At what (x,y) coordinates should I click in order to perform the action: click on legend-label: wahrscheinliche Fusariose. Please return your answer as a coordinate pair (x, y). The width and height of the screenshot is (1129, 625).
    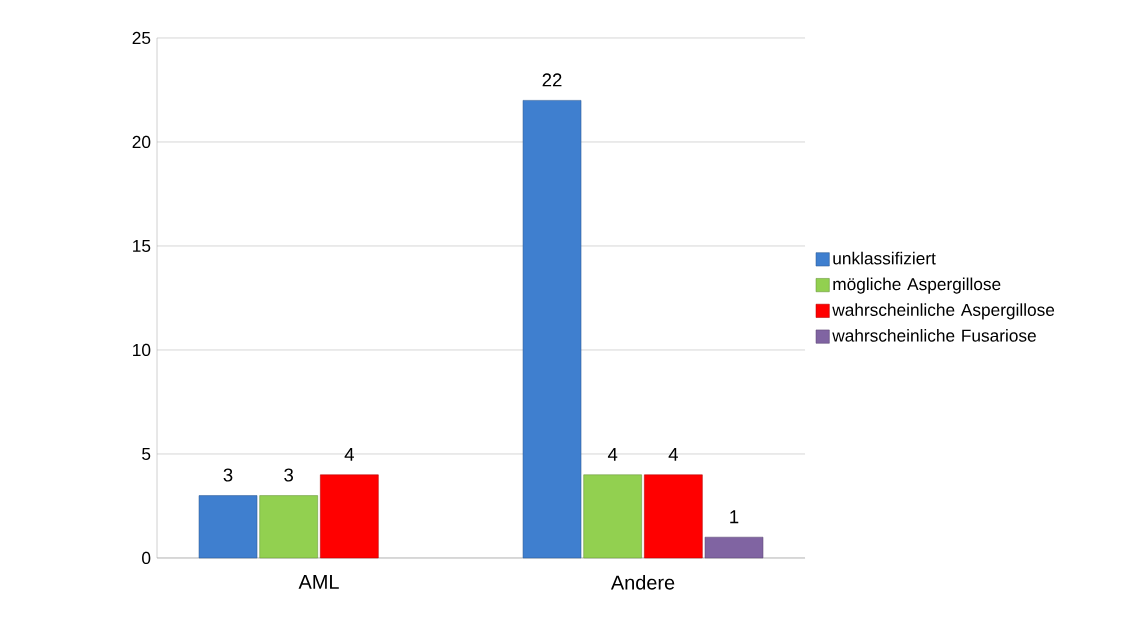
    Looking at the image, I should click on (934, 335).